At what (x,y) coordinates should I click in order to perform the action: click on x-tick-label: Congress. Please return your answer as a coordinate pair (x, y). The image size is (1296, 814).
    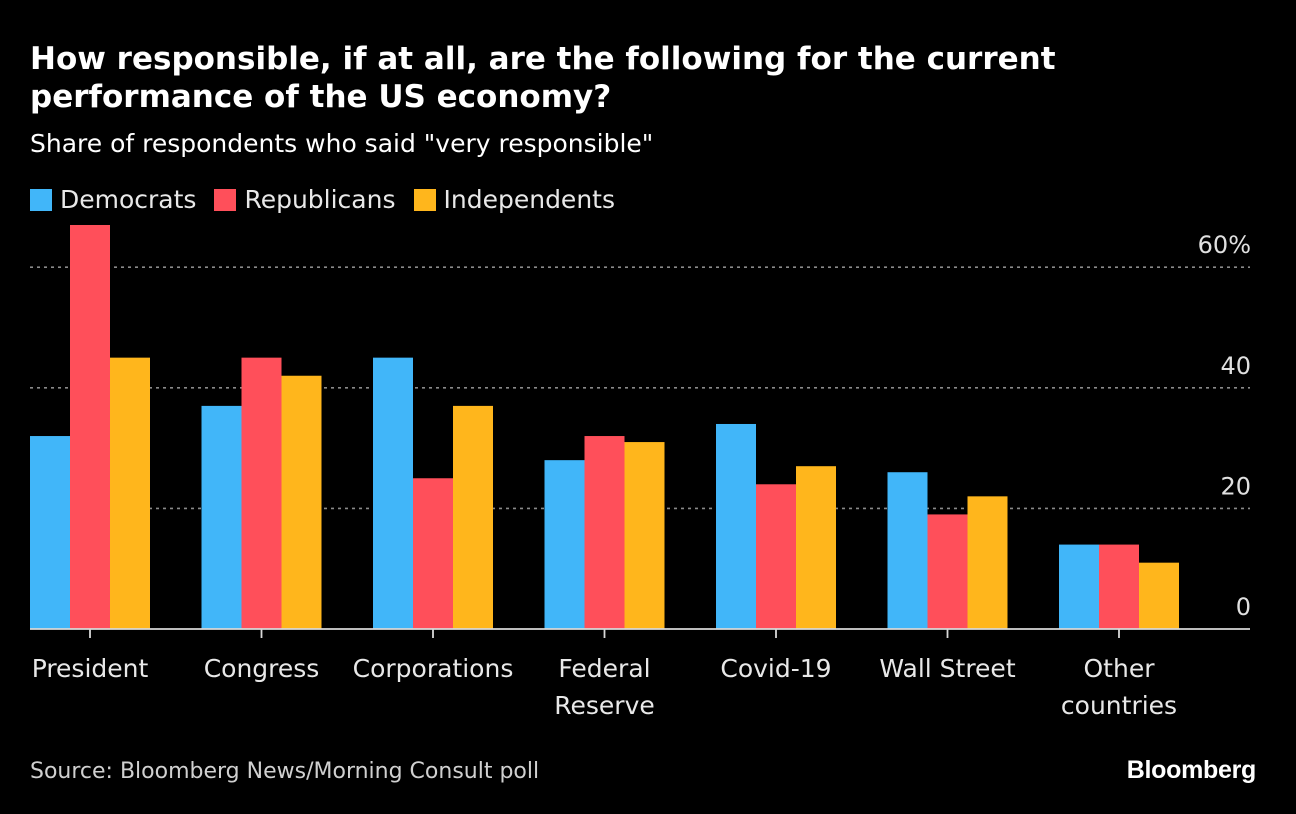
    Looking at the image, I should click on (262, 668).